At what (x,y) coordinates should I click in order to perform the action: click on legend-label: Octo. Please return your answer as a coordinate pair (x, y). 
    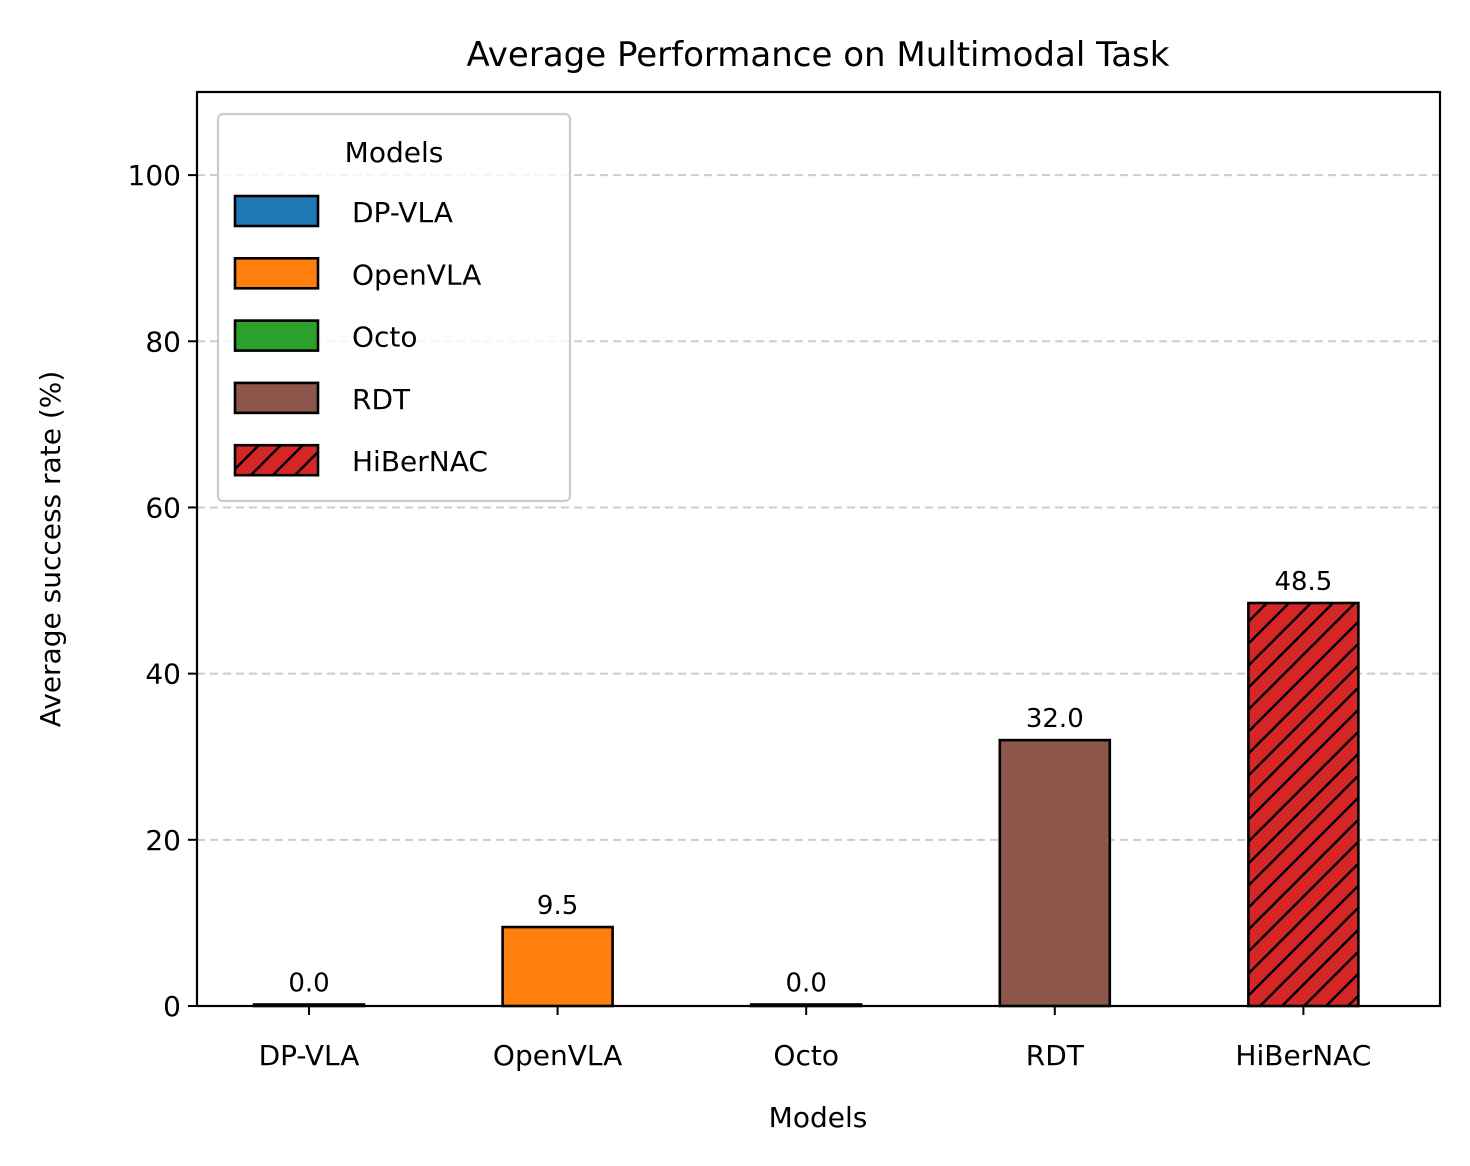
    Looking at the image, I should click on (385, 337).